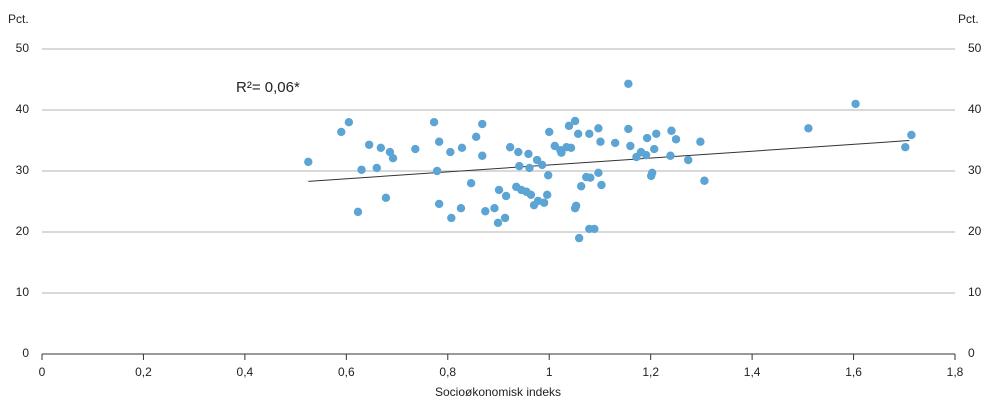 This screenshot has width=985, height=401. I want to click on x-tick-label: 0, so click(42, 372).